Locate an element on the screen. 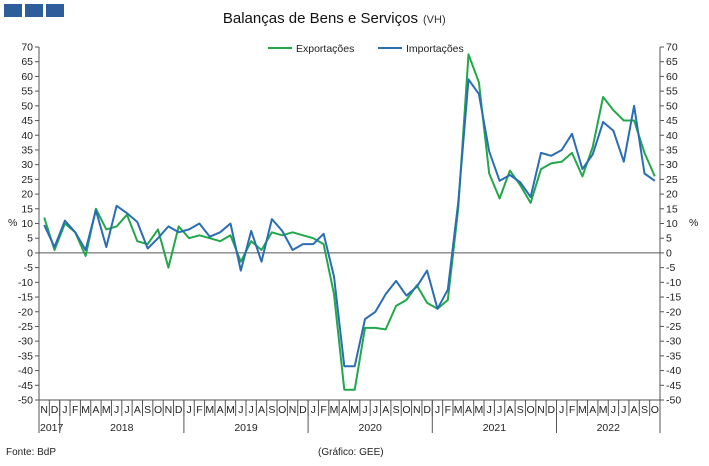 The width and height of the screenshot is (709, 466). y-tick-label-left: 70 is located at coordinates (27, 48).